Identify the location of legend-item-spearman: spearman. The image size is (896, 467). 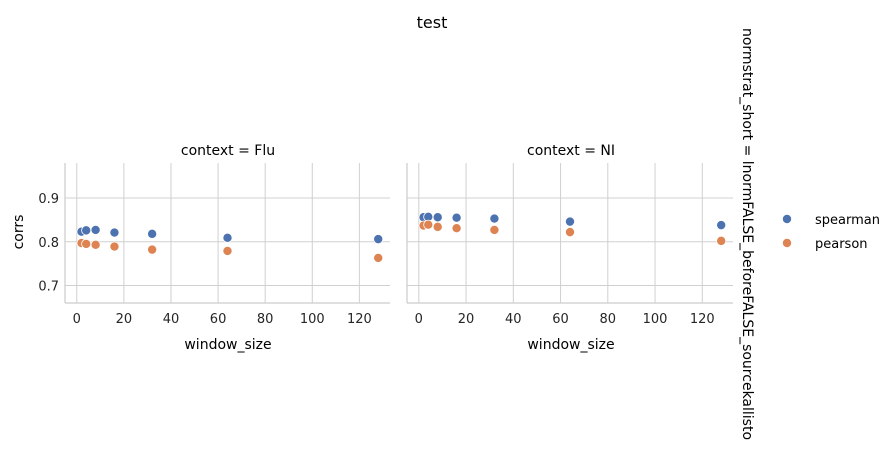
(831, 220).